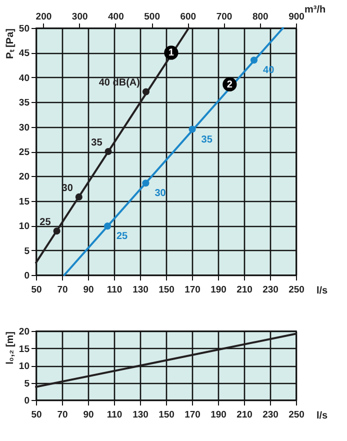 The image size is (347, 441). Describe the element at coordinates (80, 17) in the screenshot. I see `x2-tick-label: 300` at that location.